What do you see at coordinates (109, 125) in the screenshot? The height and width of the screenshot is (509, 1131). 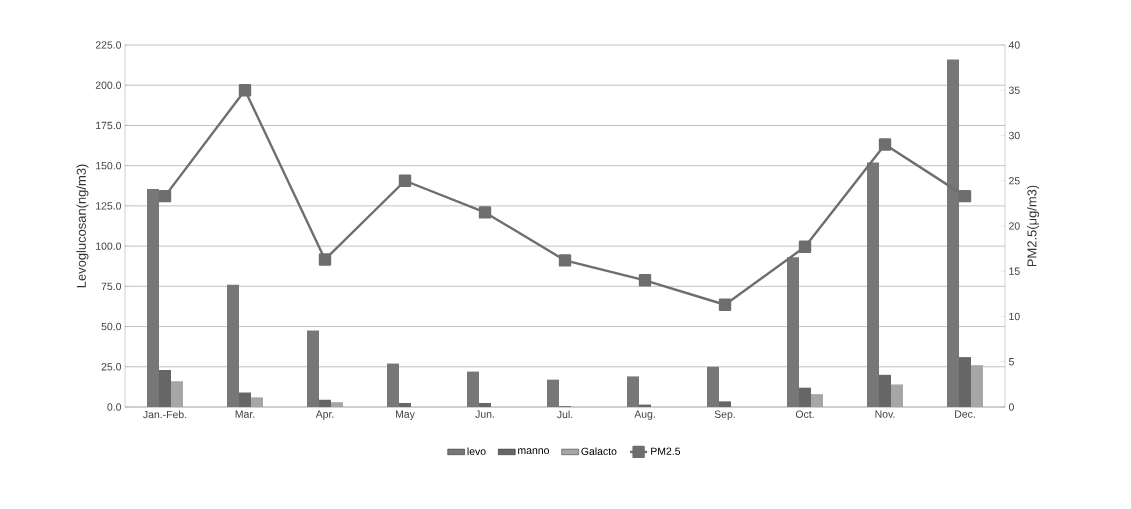 I see `y-tick-label: 175.0` at bounding box center [109, 125].